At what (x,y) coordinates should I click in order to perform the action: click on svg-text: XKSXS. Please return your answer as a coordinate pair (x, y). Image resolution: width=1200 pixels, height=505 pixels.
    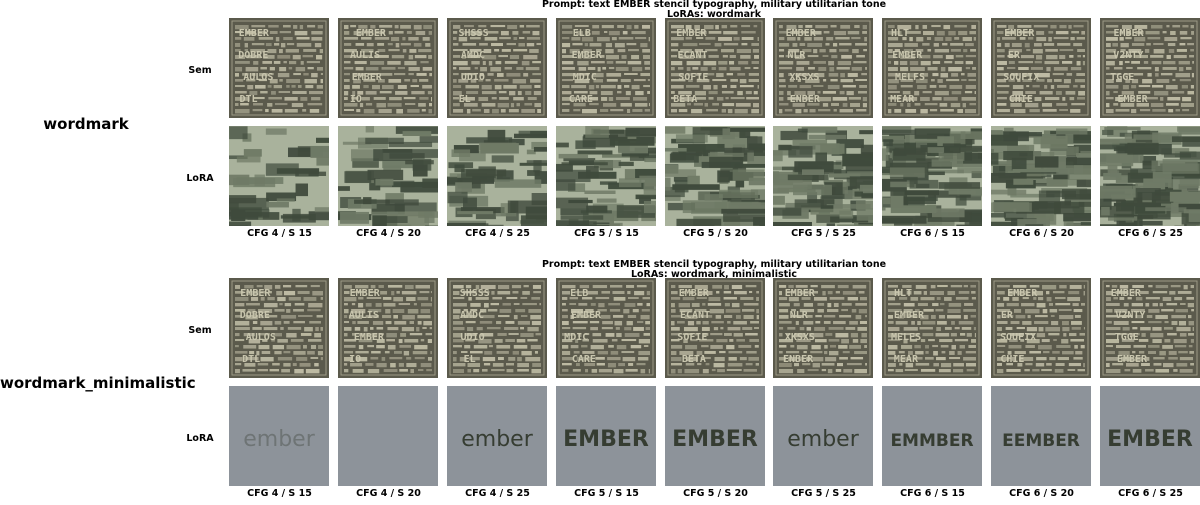
    Looking at the image, I should click on (804, 77).